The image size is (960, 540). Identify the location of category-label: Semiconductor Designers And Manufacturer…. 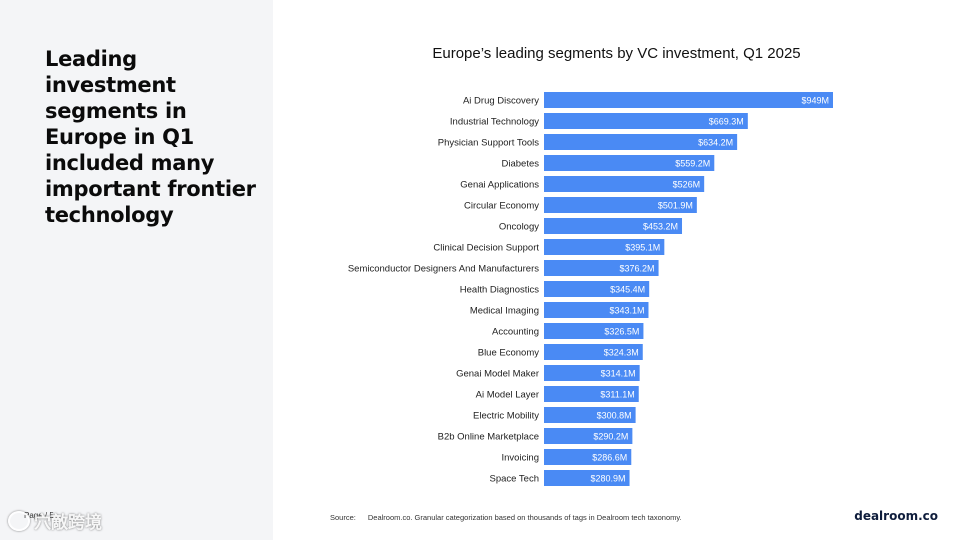
(443, 269).